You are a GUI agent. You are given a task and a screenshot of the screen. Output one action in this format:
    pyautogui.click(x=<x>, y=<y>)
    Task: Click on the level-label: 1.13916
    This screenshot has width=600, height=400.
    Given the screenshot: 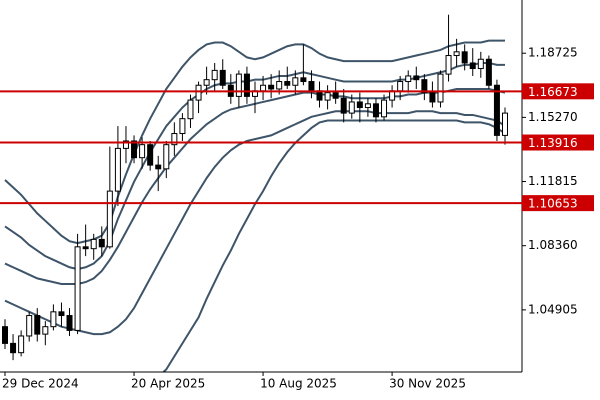 What is the action you would take?
    pyautogui.click(x=553, y=143)
    